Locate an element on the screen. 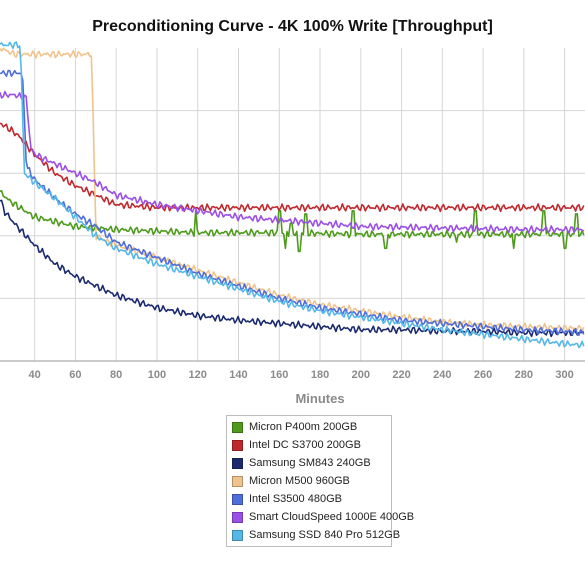 This screenshot has width=585, height=572. x-tick-label: 260 is located at coordinates (483, 375).